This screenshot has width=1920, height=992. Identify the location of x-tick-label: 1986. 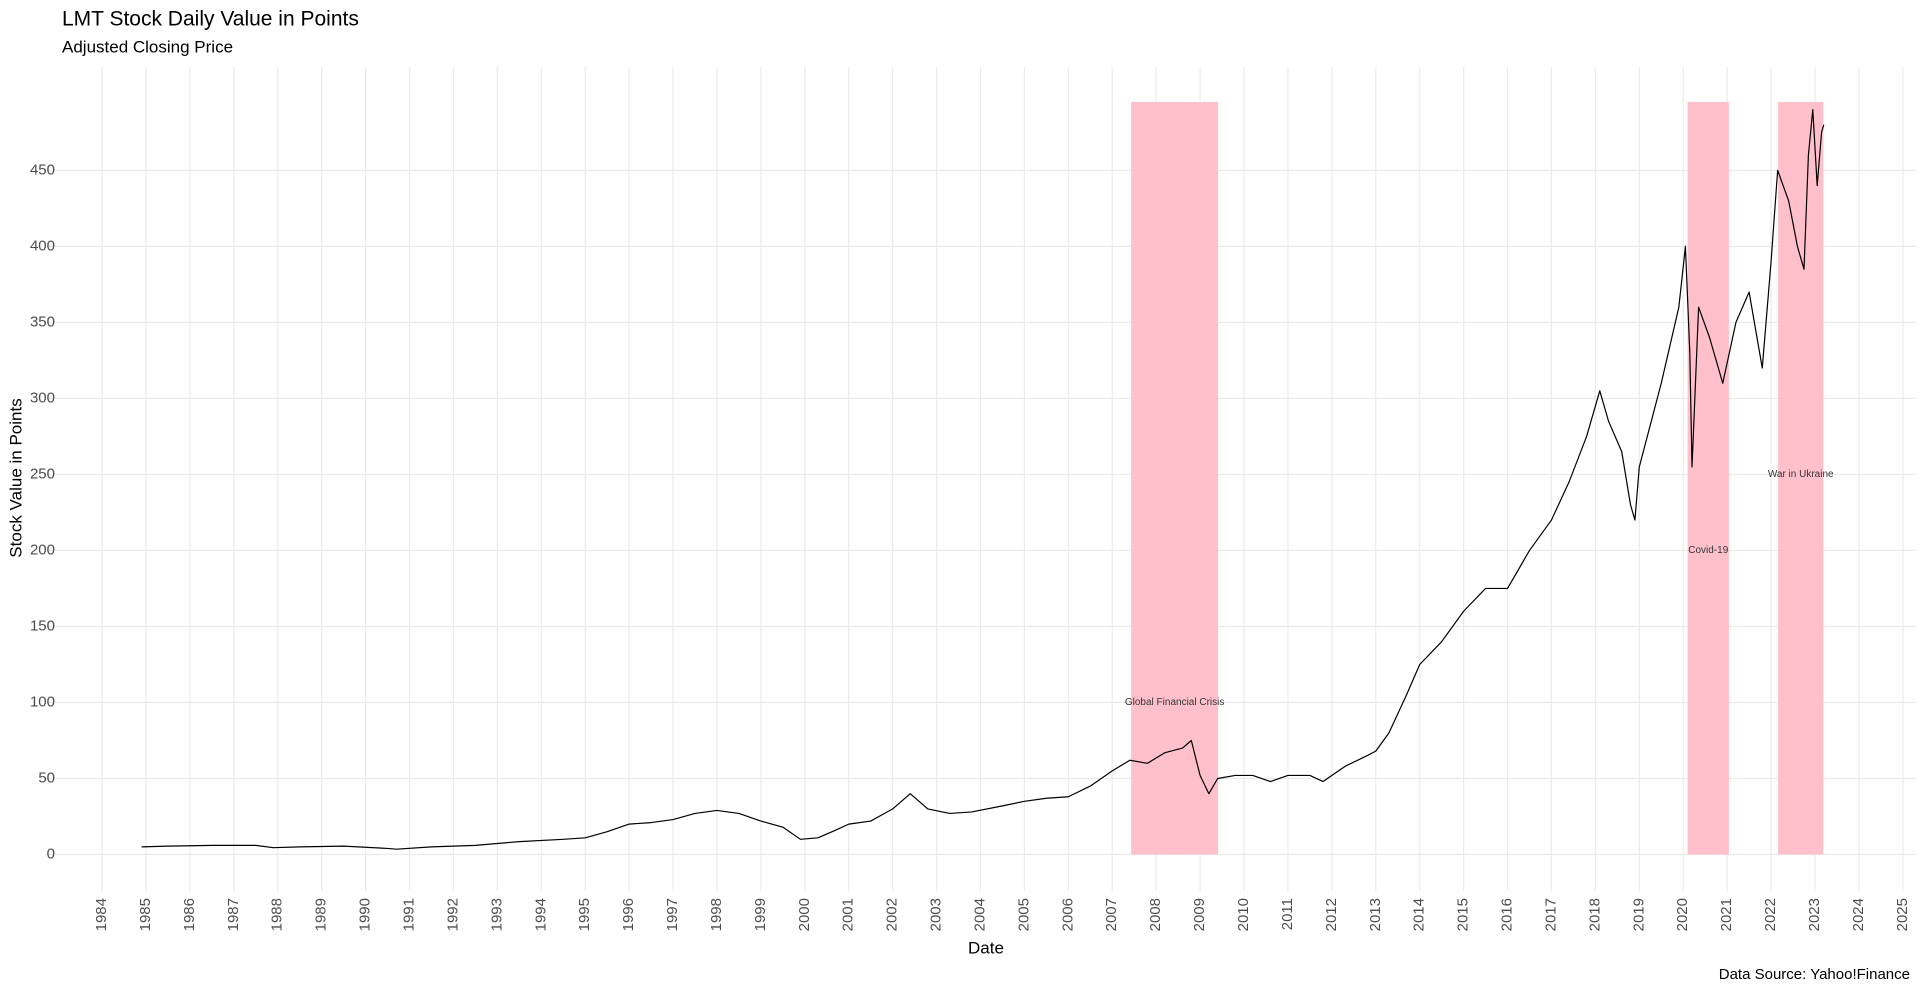
(189, 914).